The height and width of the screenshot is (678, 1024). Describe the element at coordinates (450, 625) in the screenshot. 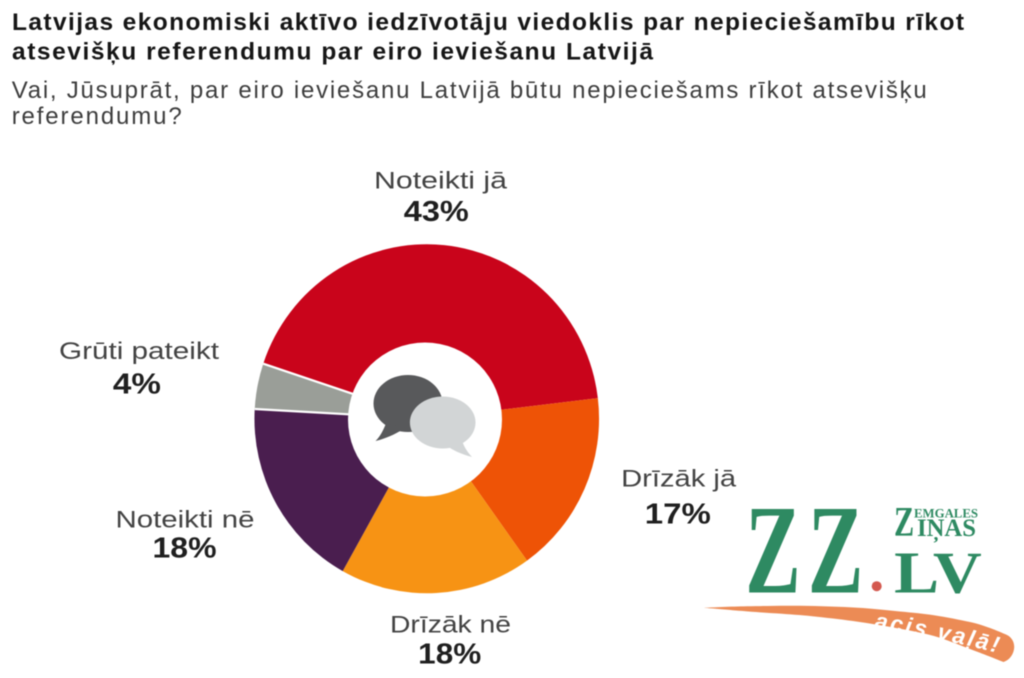

I see `svg-text: Drīzāk nē` at that location.